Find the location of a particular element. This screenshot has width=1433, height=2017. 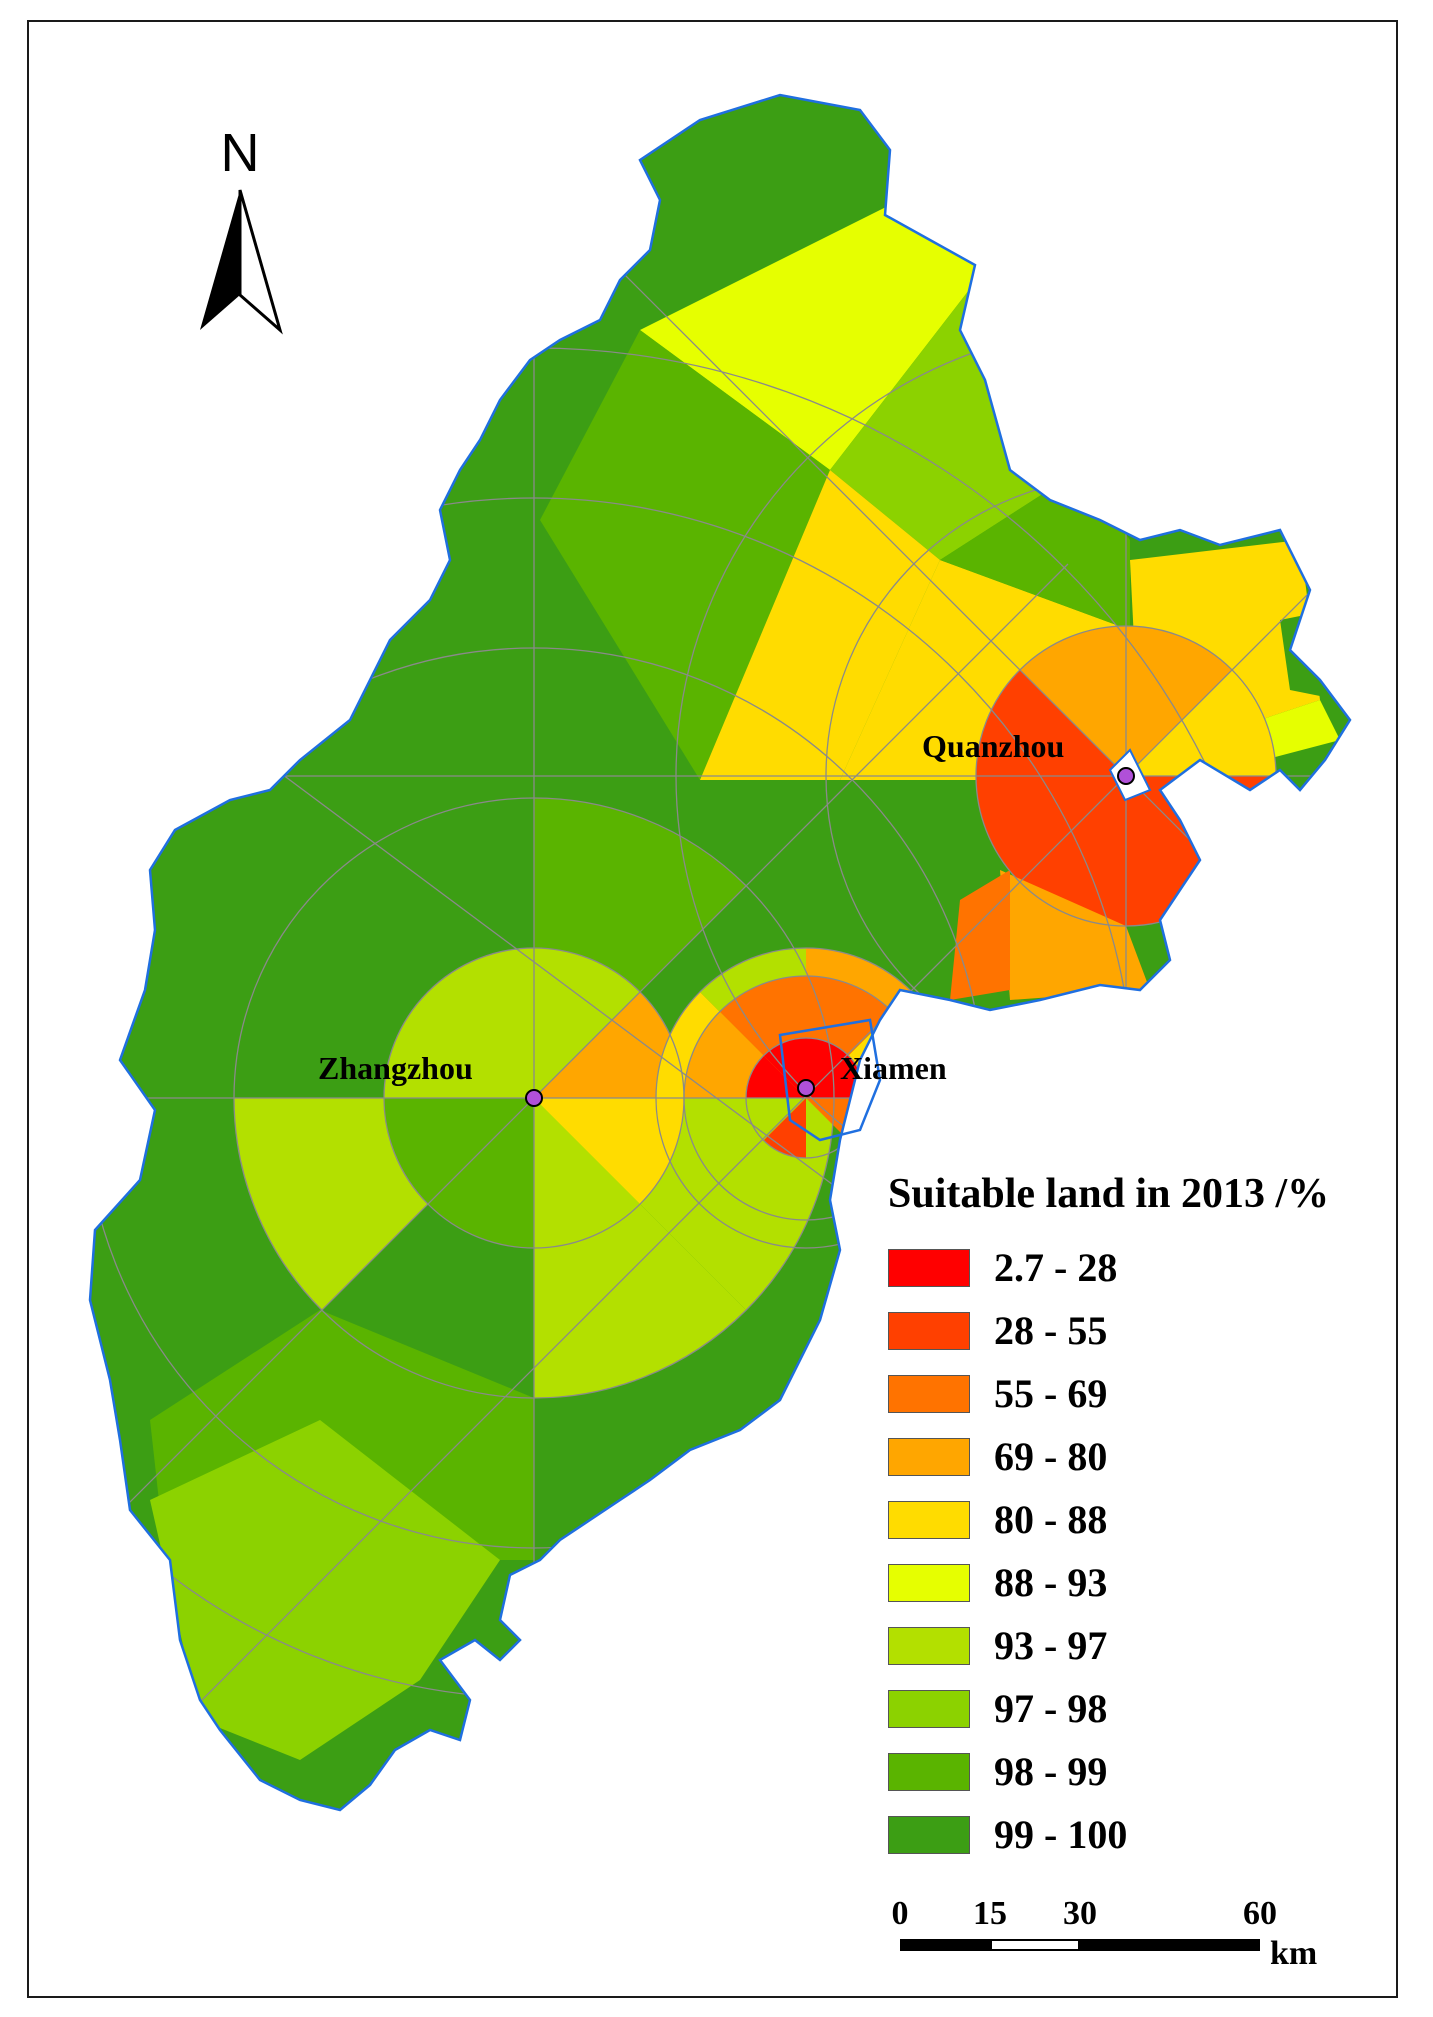

legend-item: 88 - 93 is located at coordinates (1138, 1582).